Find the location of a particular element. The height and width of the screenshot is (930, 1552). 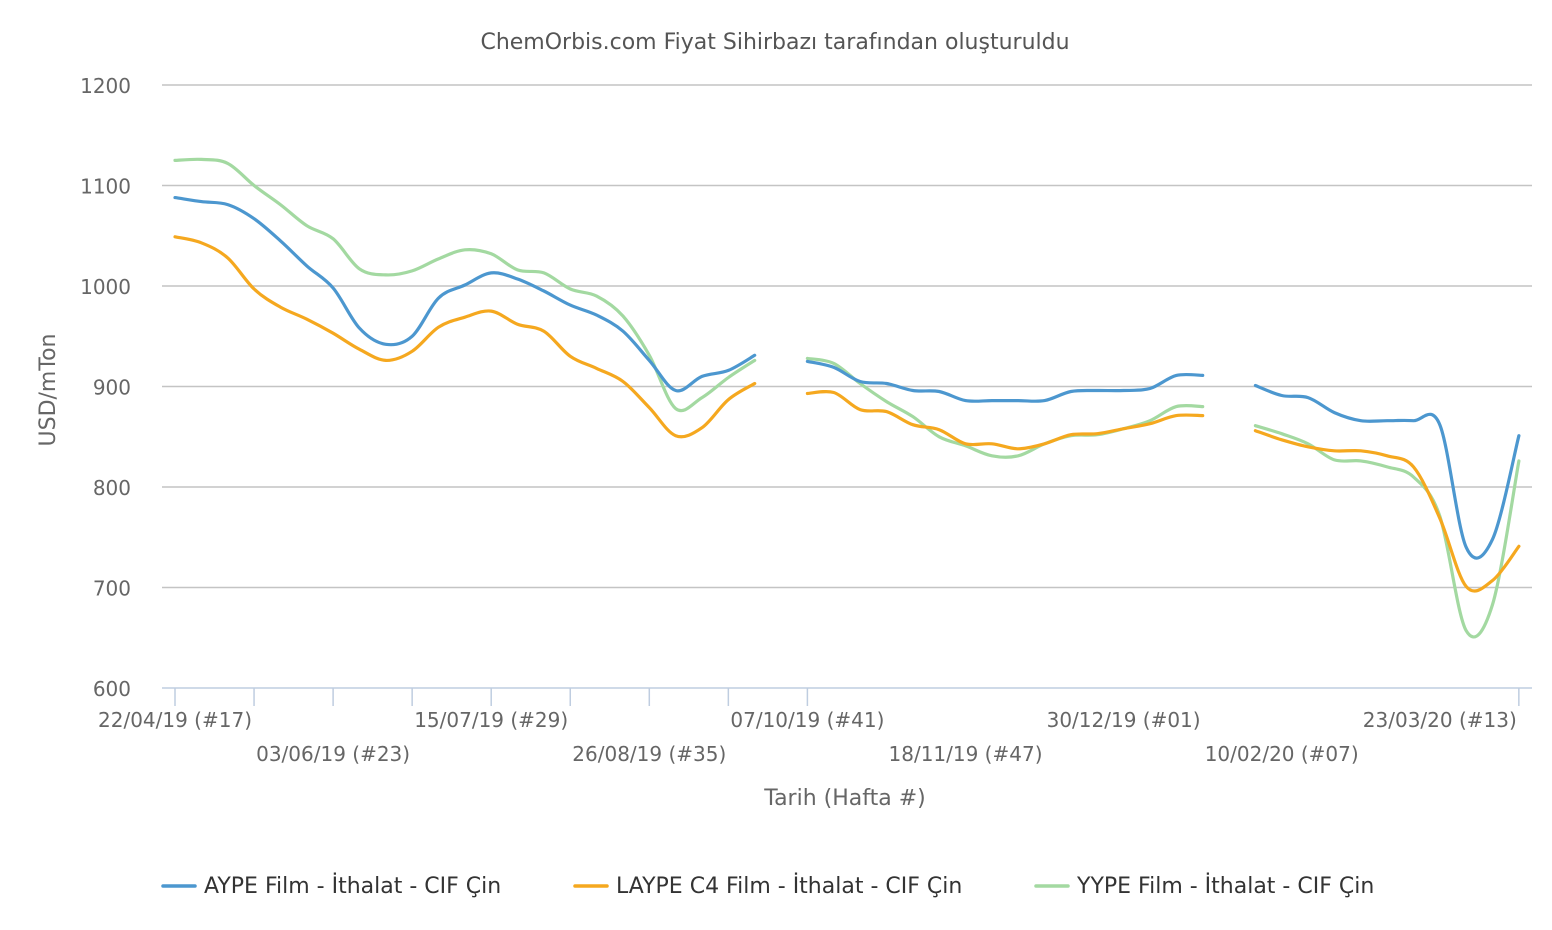

legend-label-yype: YYPE Film - İthalat - CIF Çin is located at coordinates (1225, 886).